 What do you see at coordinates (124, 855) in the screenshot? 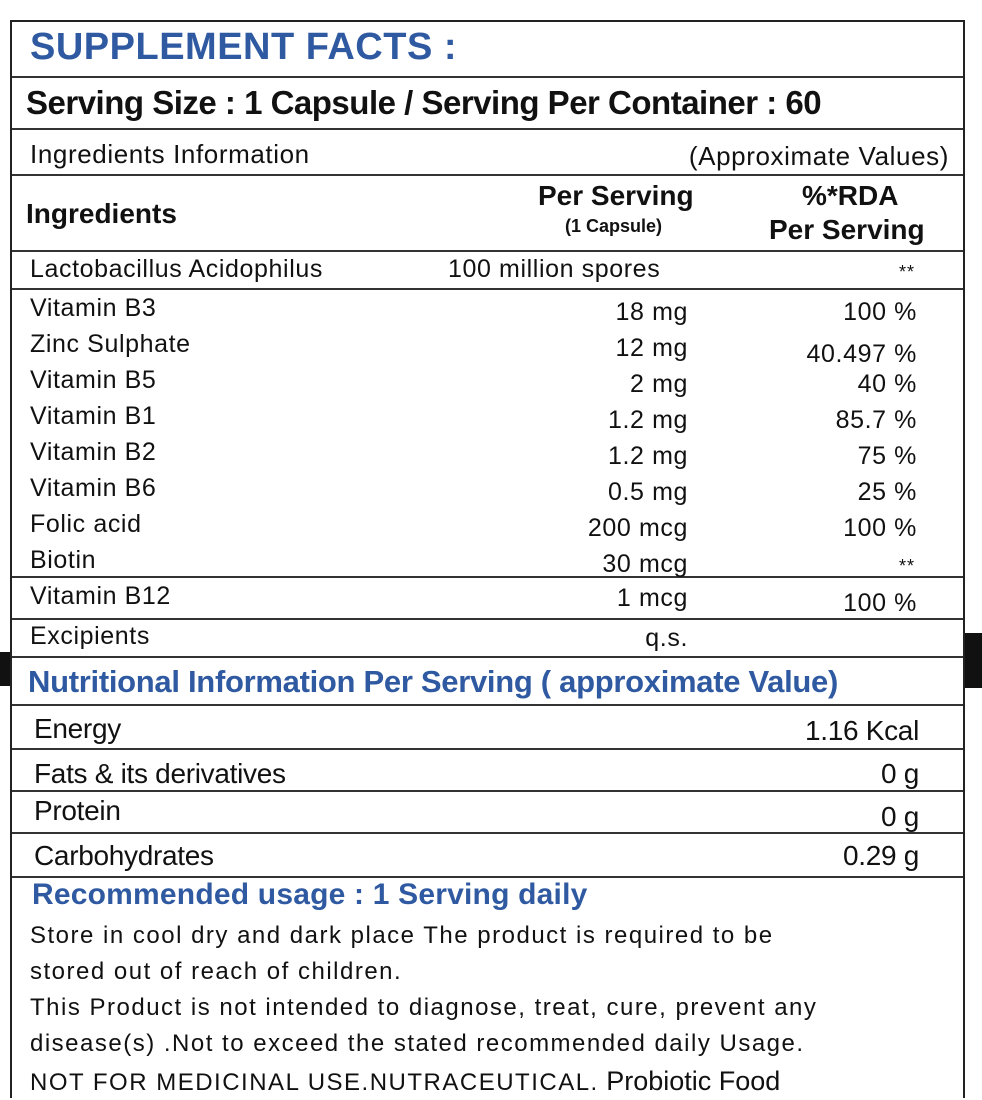
I see `nutrient-name: Carbohydrates` at bounding box center [124, 855].